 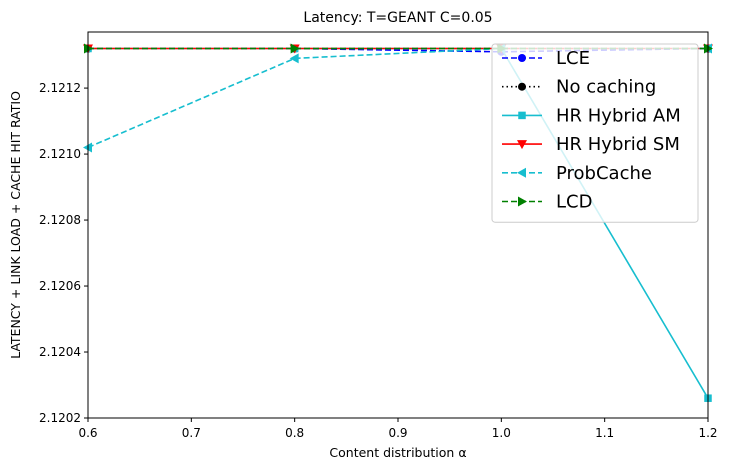 I want to click on y-axis: 2.1202 2.1204 2.1206 2.1208 2.1210 2.1212, so click(x=63, y=253).